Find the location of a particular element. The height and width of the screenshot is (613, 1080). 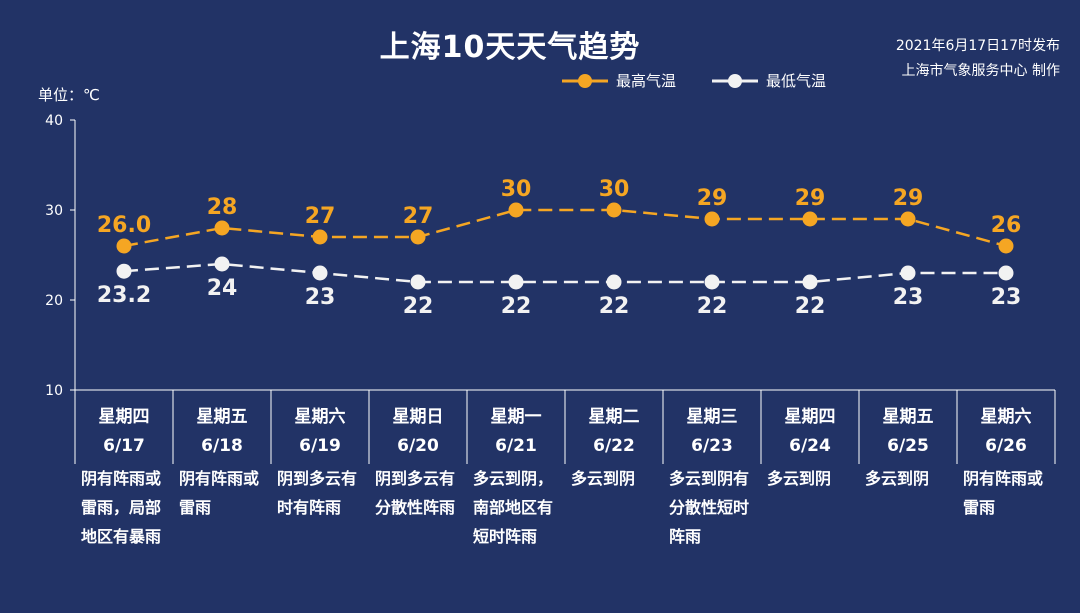

unit-label: 单位：℃ is located at coordinates (69, 95).